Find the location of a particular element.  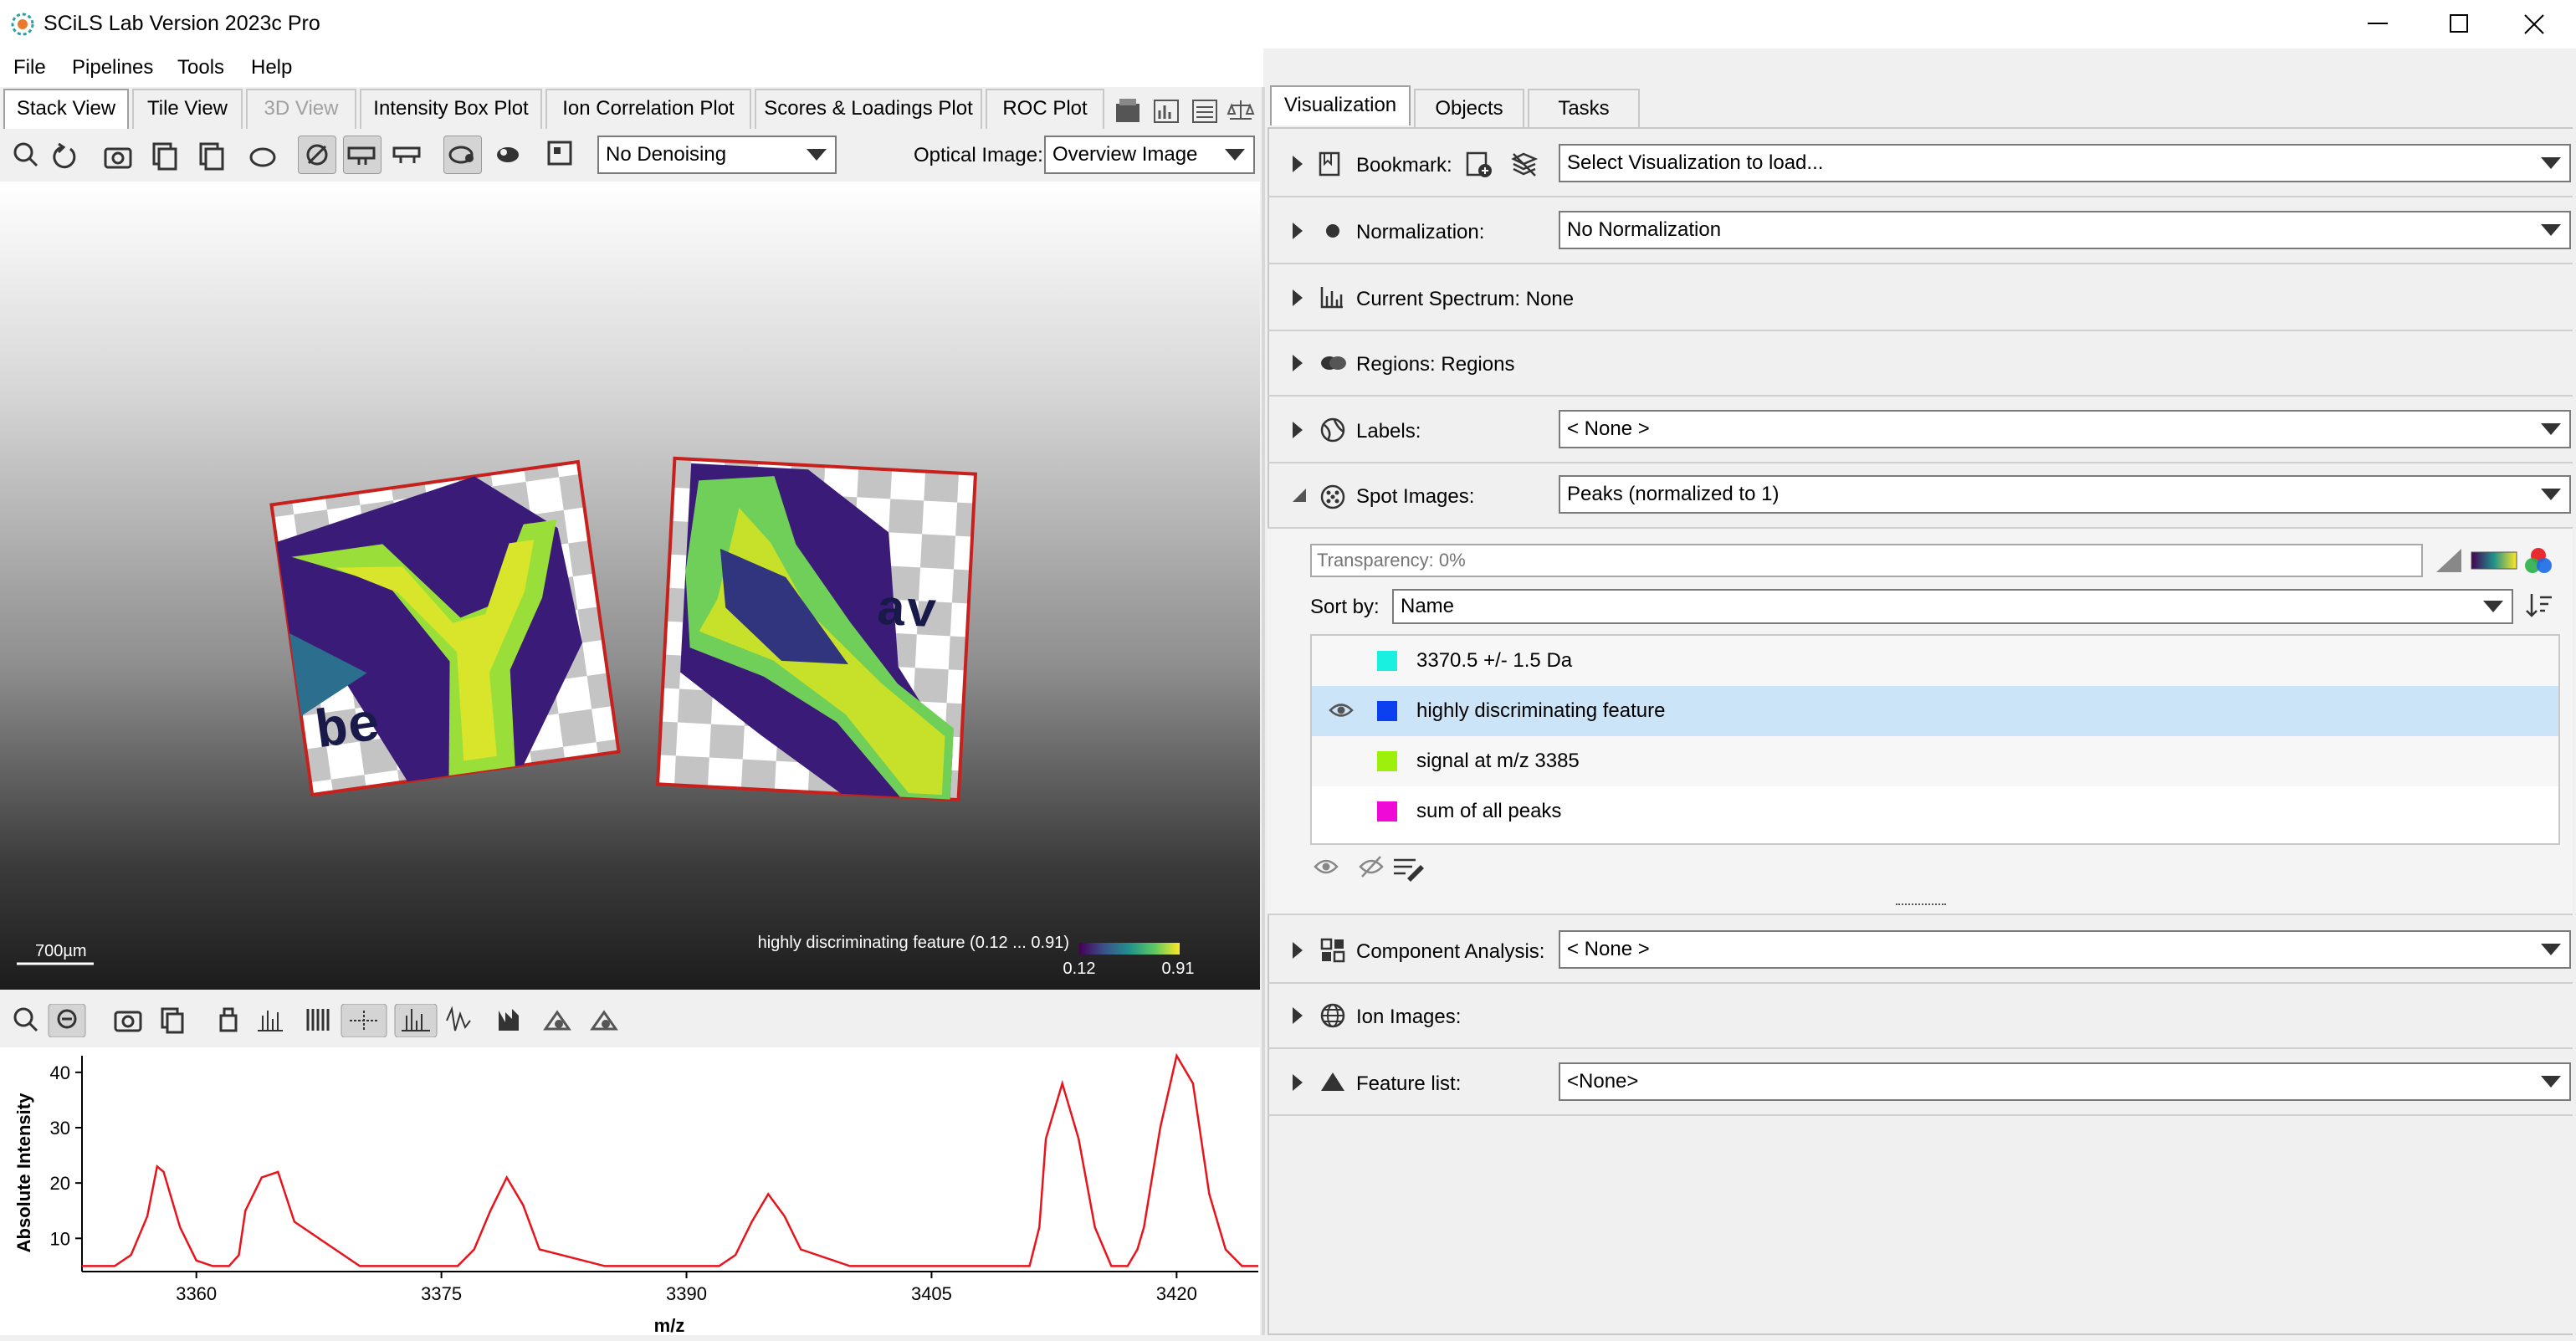

tab-visualization: Visualization is located at coordinates (1341, 105).